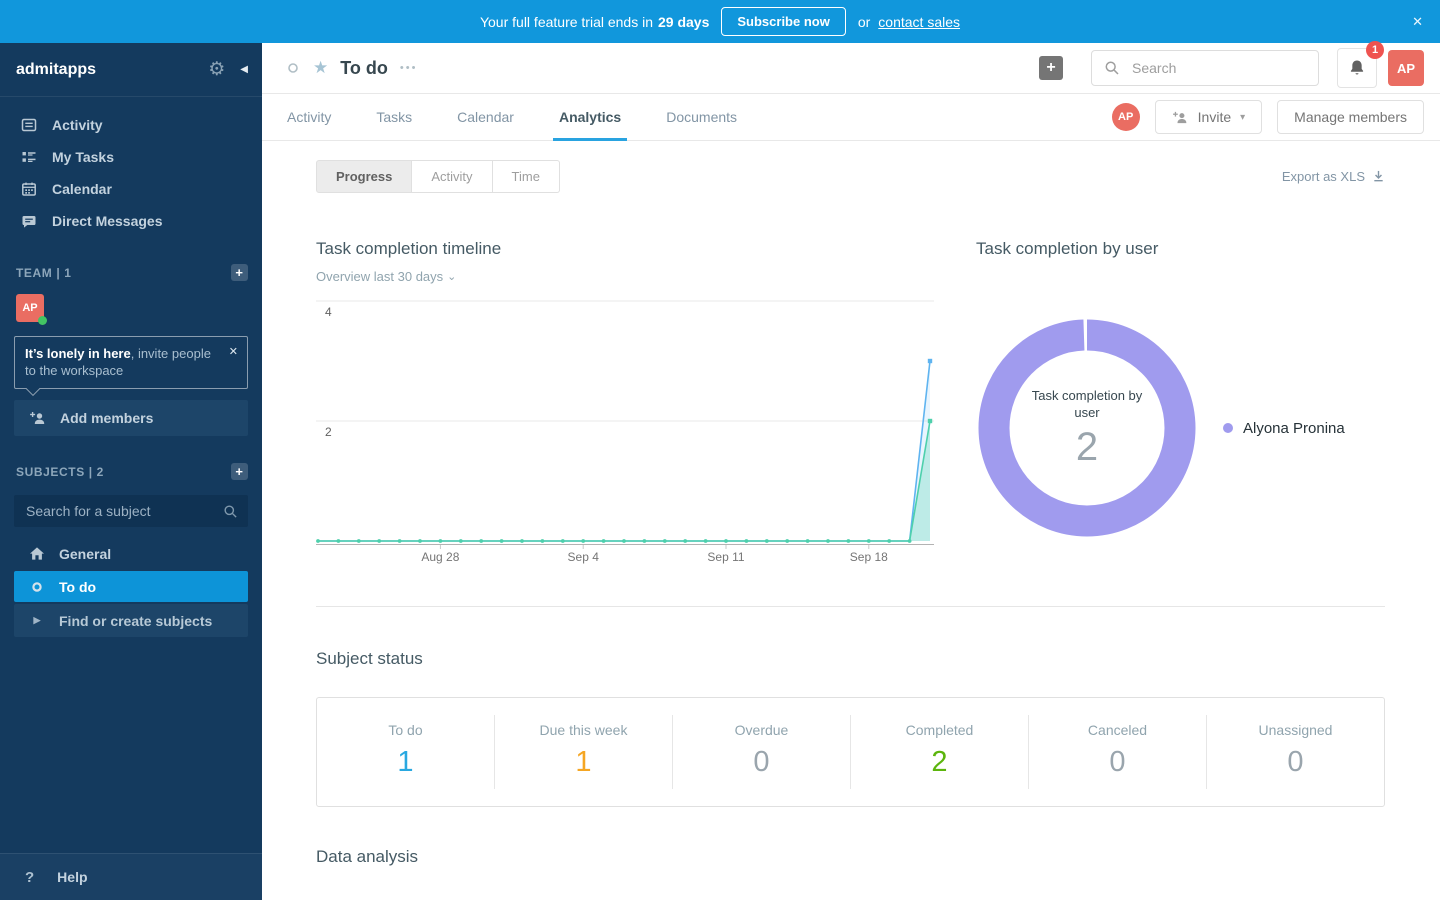 The width and height of the screenshot is (1440, 900). What do you see at coordinates (131, 189) in the screenshot?
I see `sidebar-item-calendar: Calendar` at bounding box center [131, 189].